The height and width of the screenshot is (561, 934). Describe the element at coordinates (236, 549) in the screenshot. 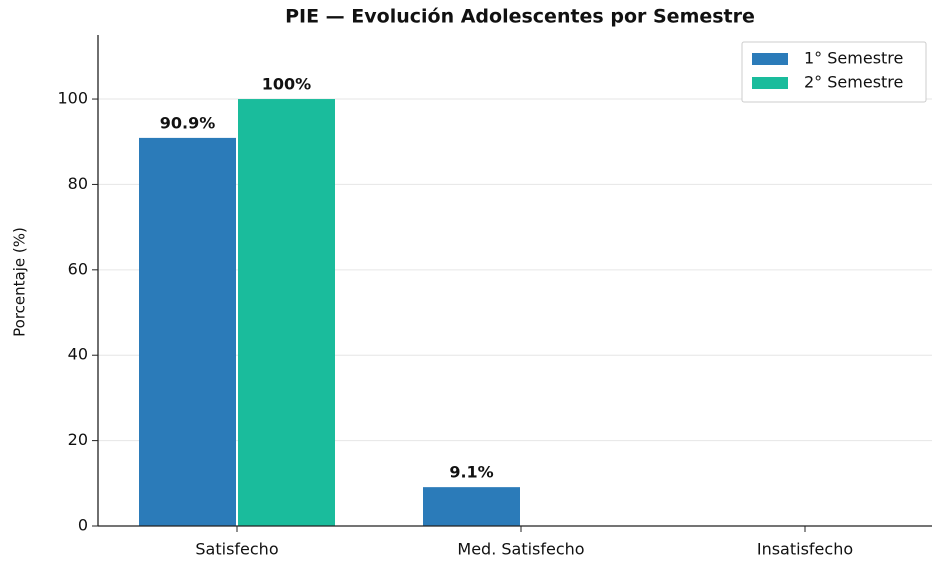

I see `x-tick-label: Satisfecho` at that location.